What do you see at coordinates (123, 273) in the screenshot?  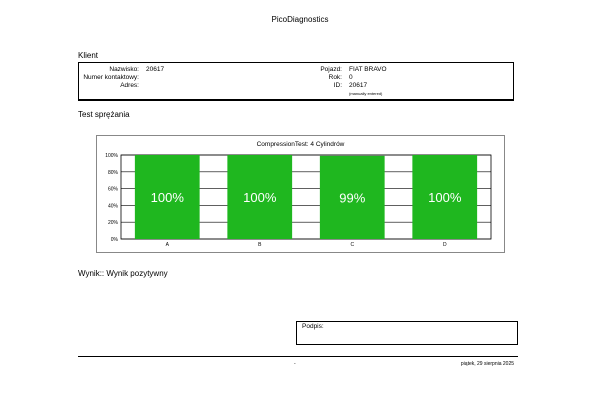 I see `result-text: Wynik:: Wynik pozytywny` at bounding box center [123, 273].